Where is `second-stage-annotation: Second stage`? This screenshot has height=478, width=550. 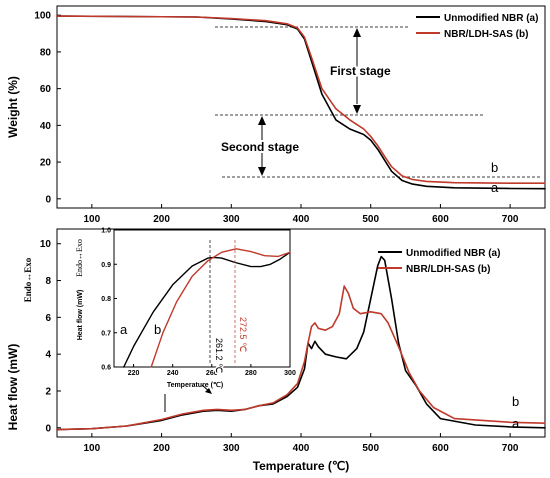 second-stage-annotation: Second stage is located at coordinates (260, 147).